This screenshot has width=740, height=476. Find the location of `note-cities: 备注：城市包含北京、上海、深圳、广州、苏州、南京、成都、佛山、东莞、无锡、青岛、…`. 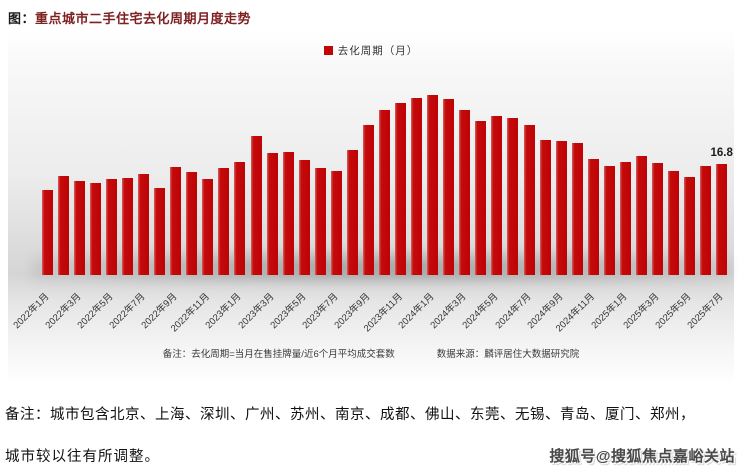

note-cities: 备注：城市包含北京、上海、深圳、广州、苏州、南京、成都、佛山、东莞、无锡、青岛、… is located at coordinates (350, 415).